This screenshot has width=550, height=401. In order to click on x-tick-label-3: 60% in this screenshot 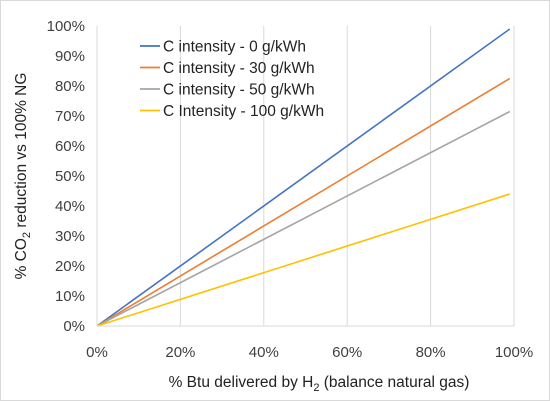, I will do `click(347, 352)`.